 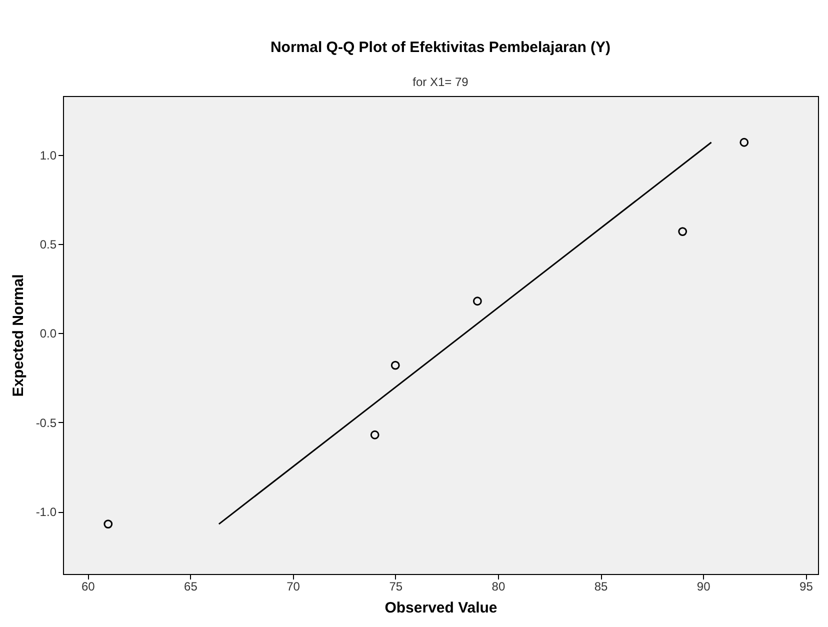 I want to click on x-tick-label: 75, so click(x=396, y=587).